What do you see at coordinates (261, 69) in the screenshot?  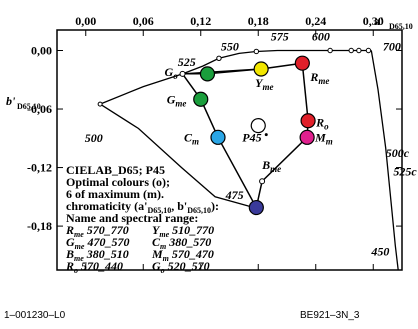 I see `point-Yme` at bounding box center [261, 69].